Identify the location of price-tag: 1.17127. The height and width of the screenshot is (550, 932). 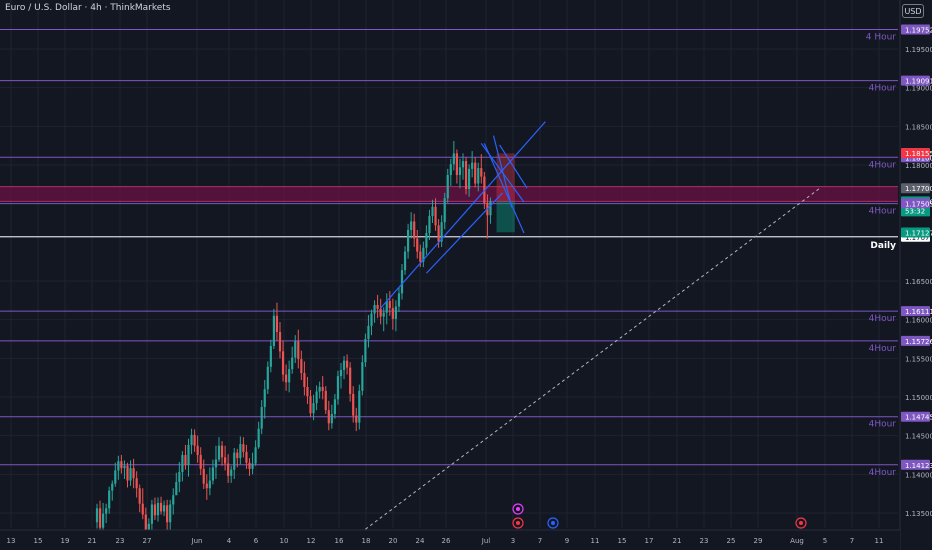
(918, 234).